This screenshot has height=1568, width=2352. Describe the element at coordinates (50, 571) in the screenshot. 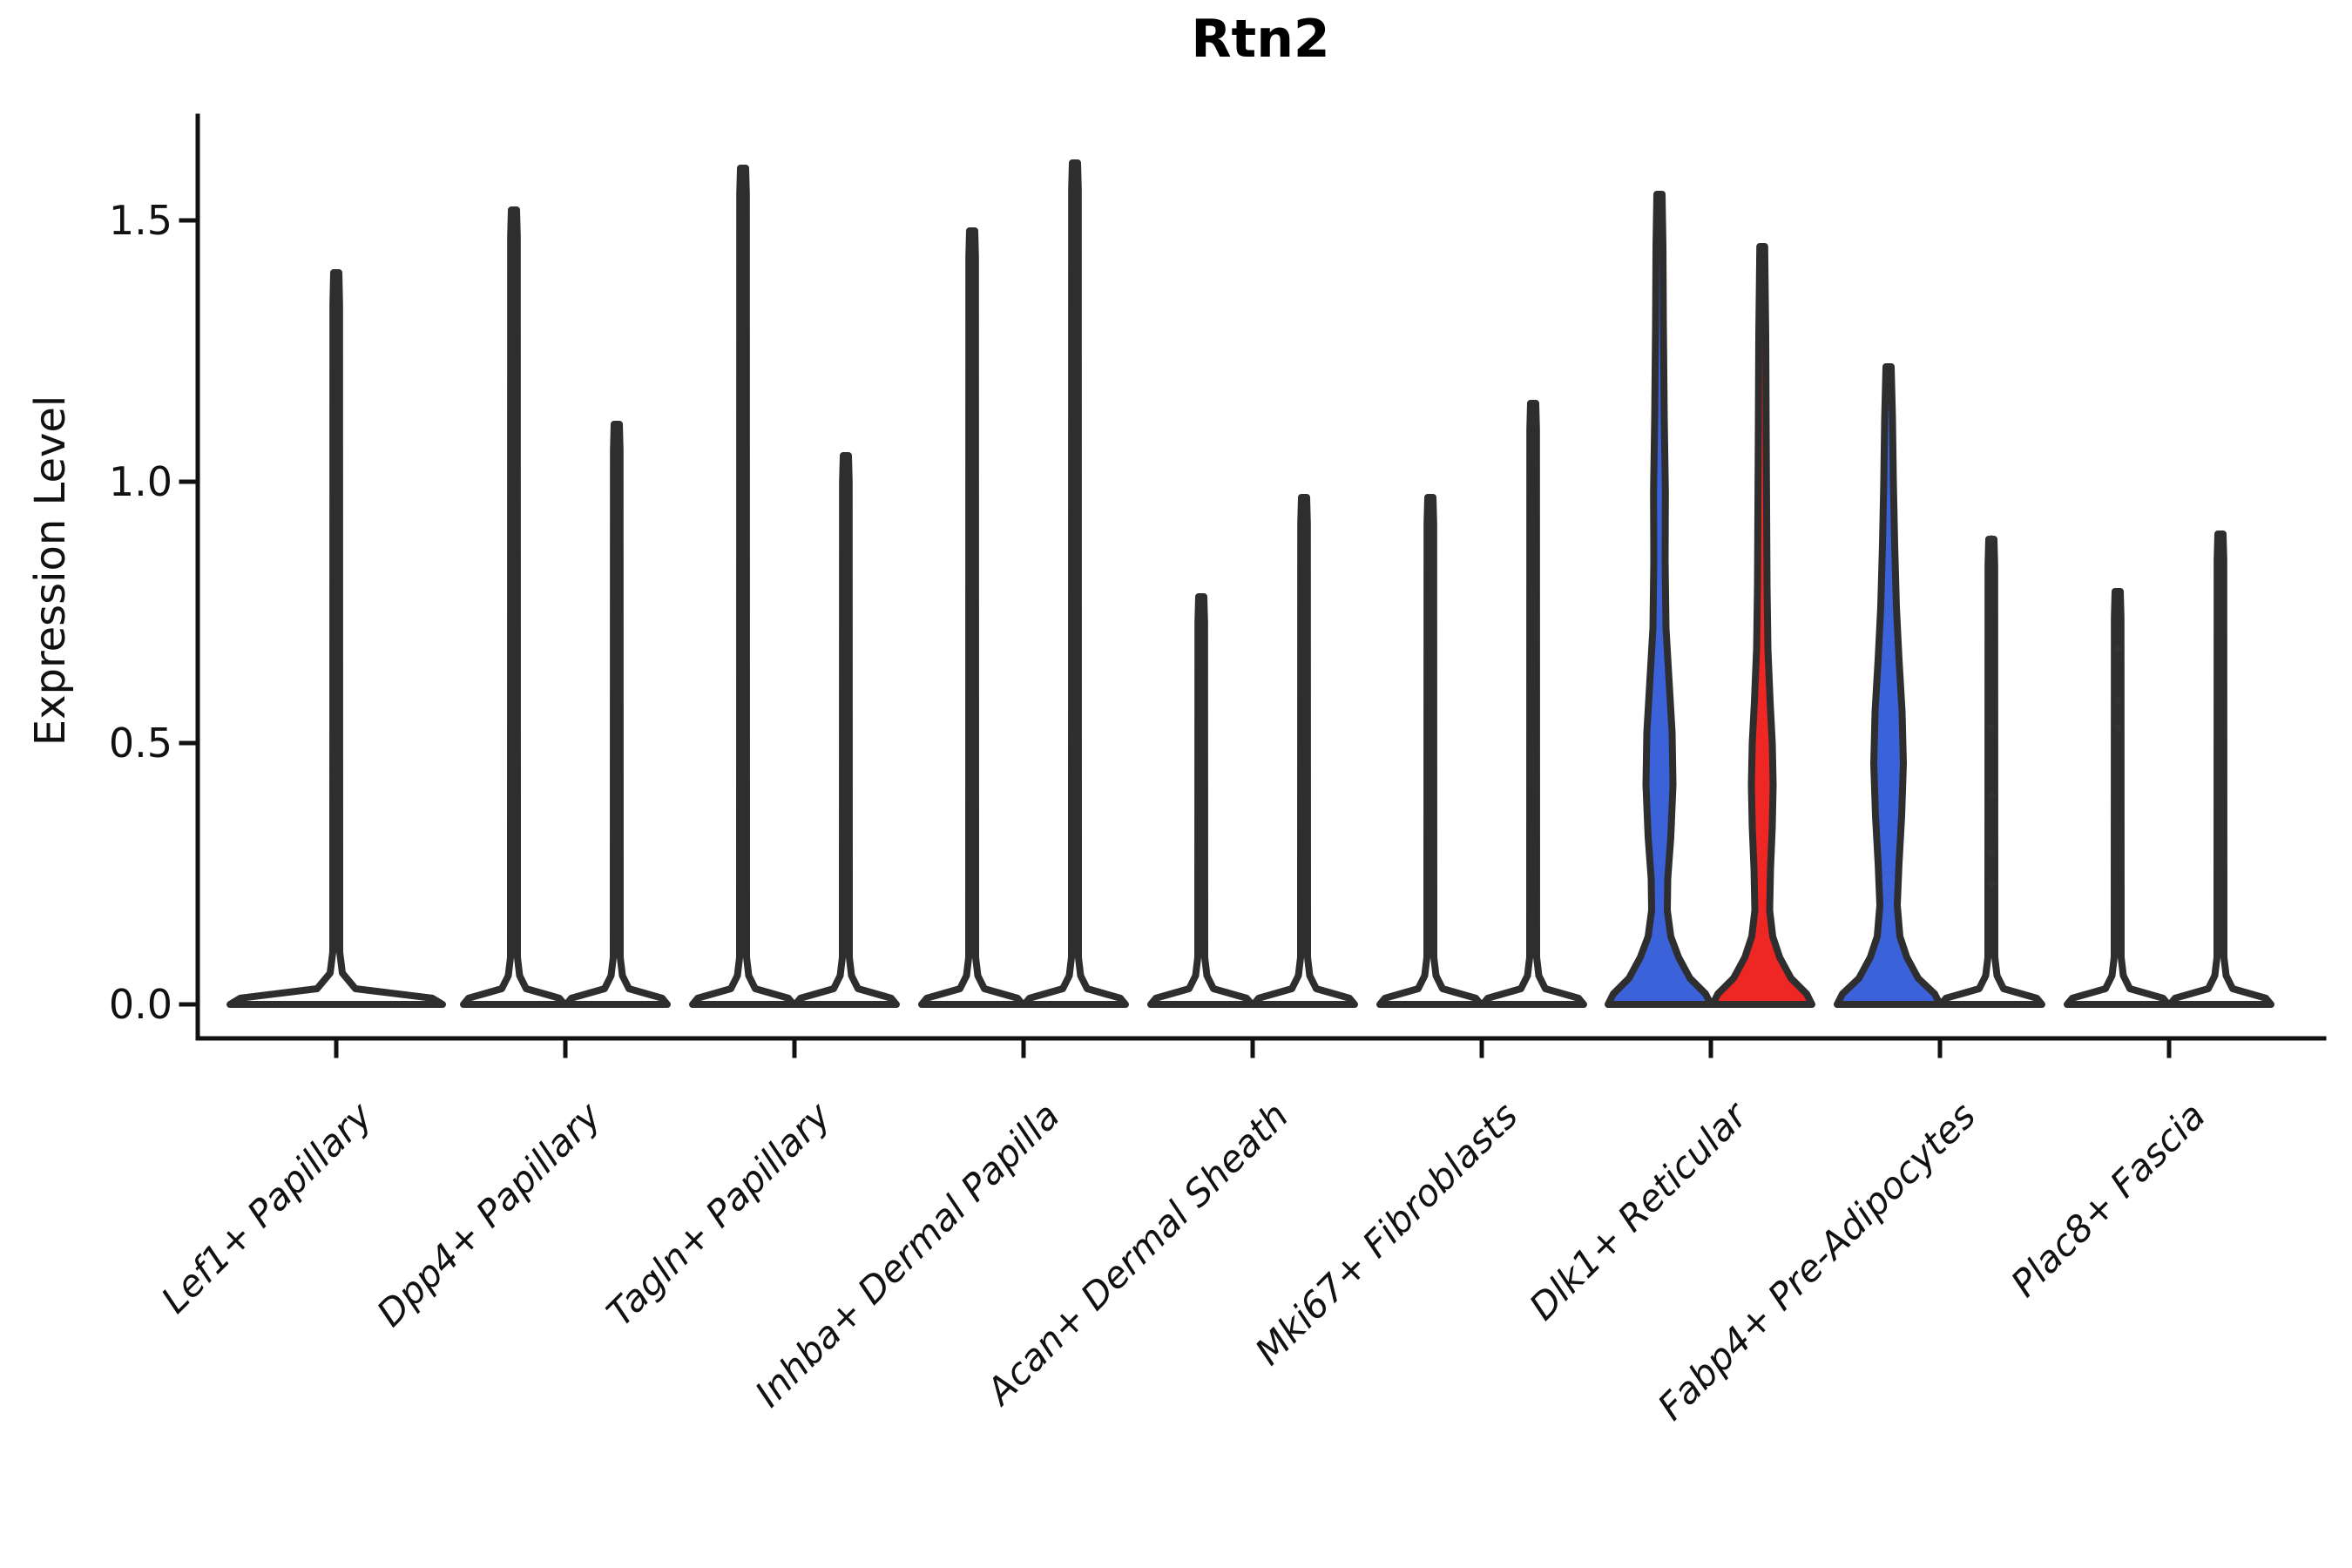

I see `y-axis-title: Expression Level` at that location.